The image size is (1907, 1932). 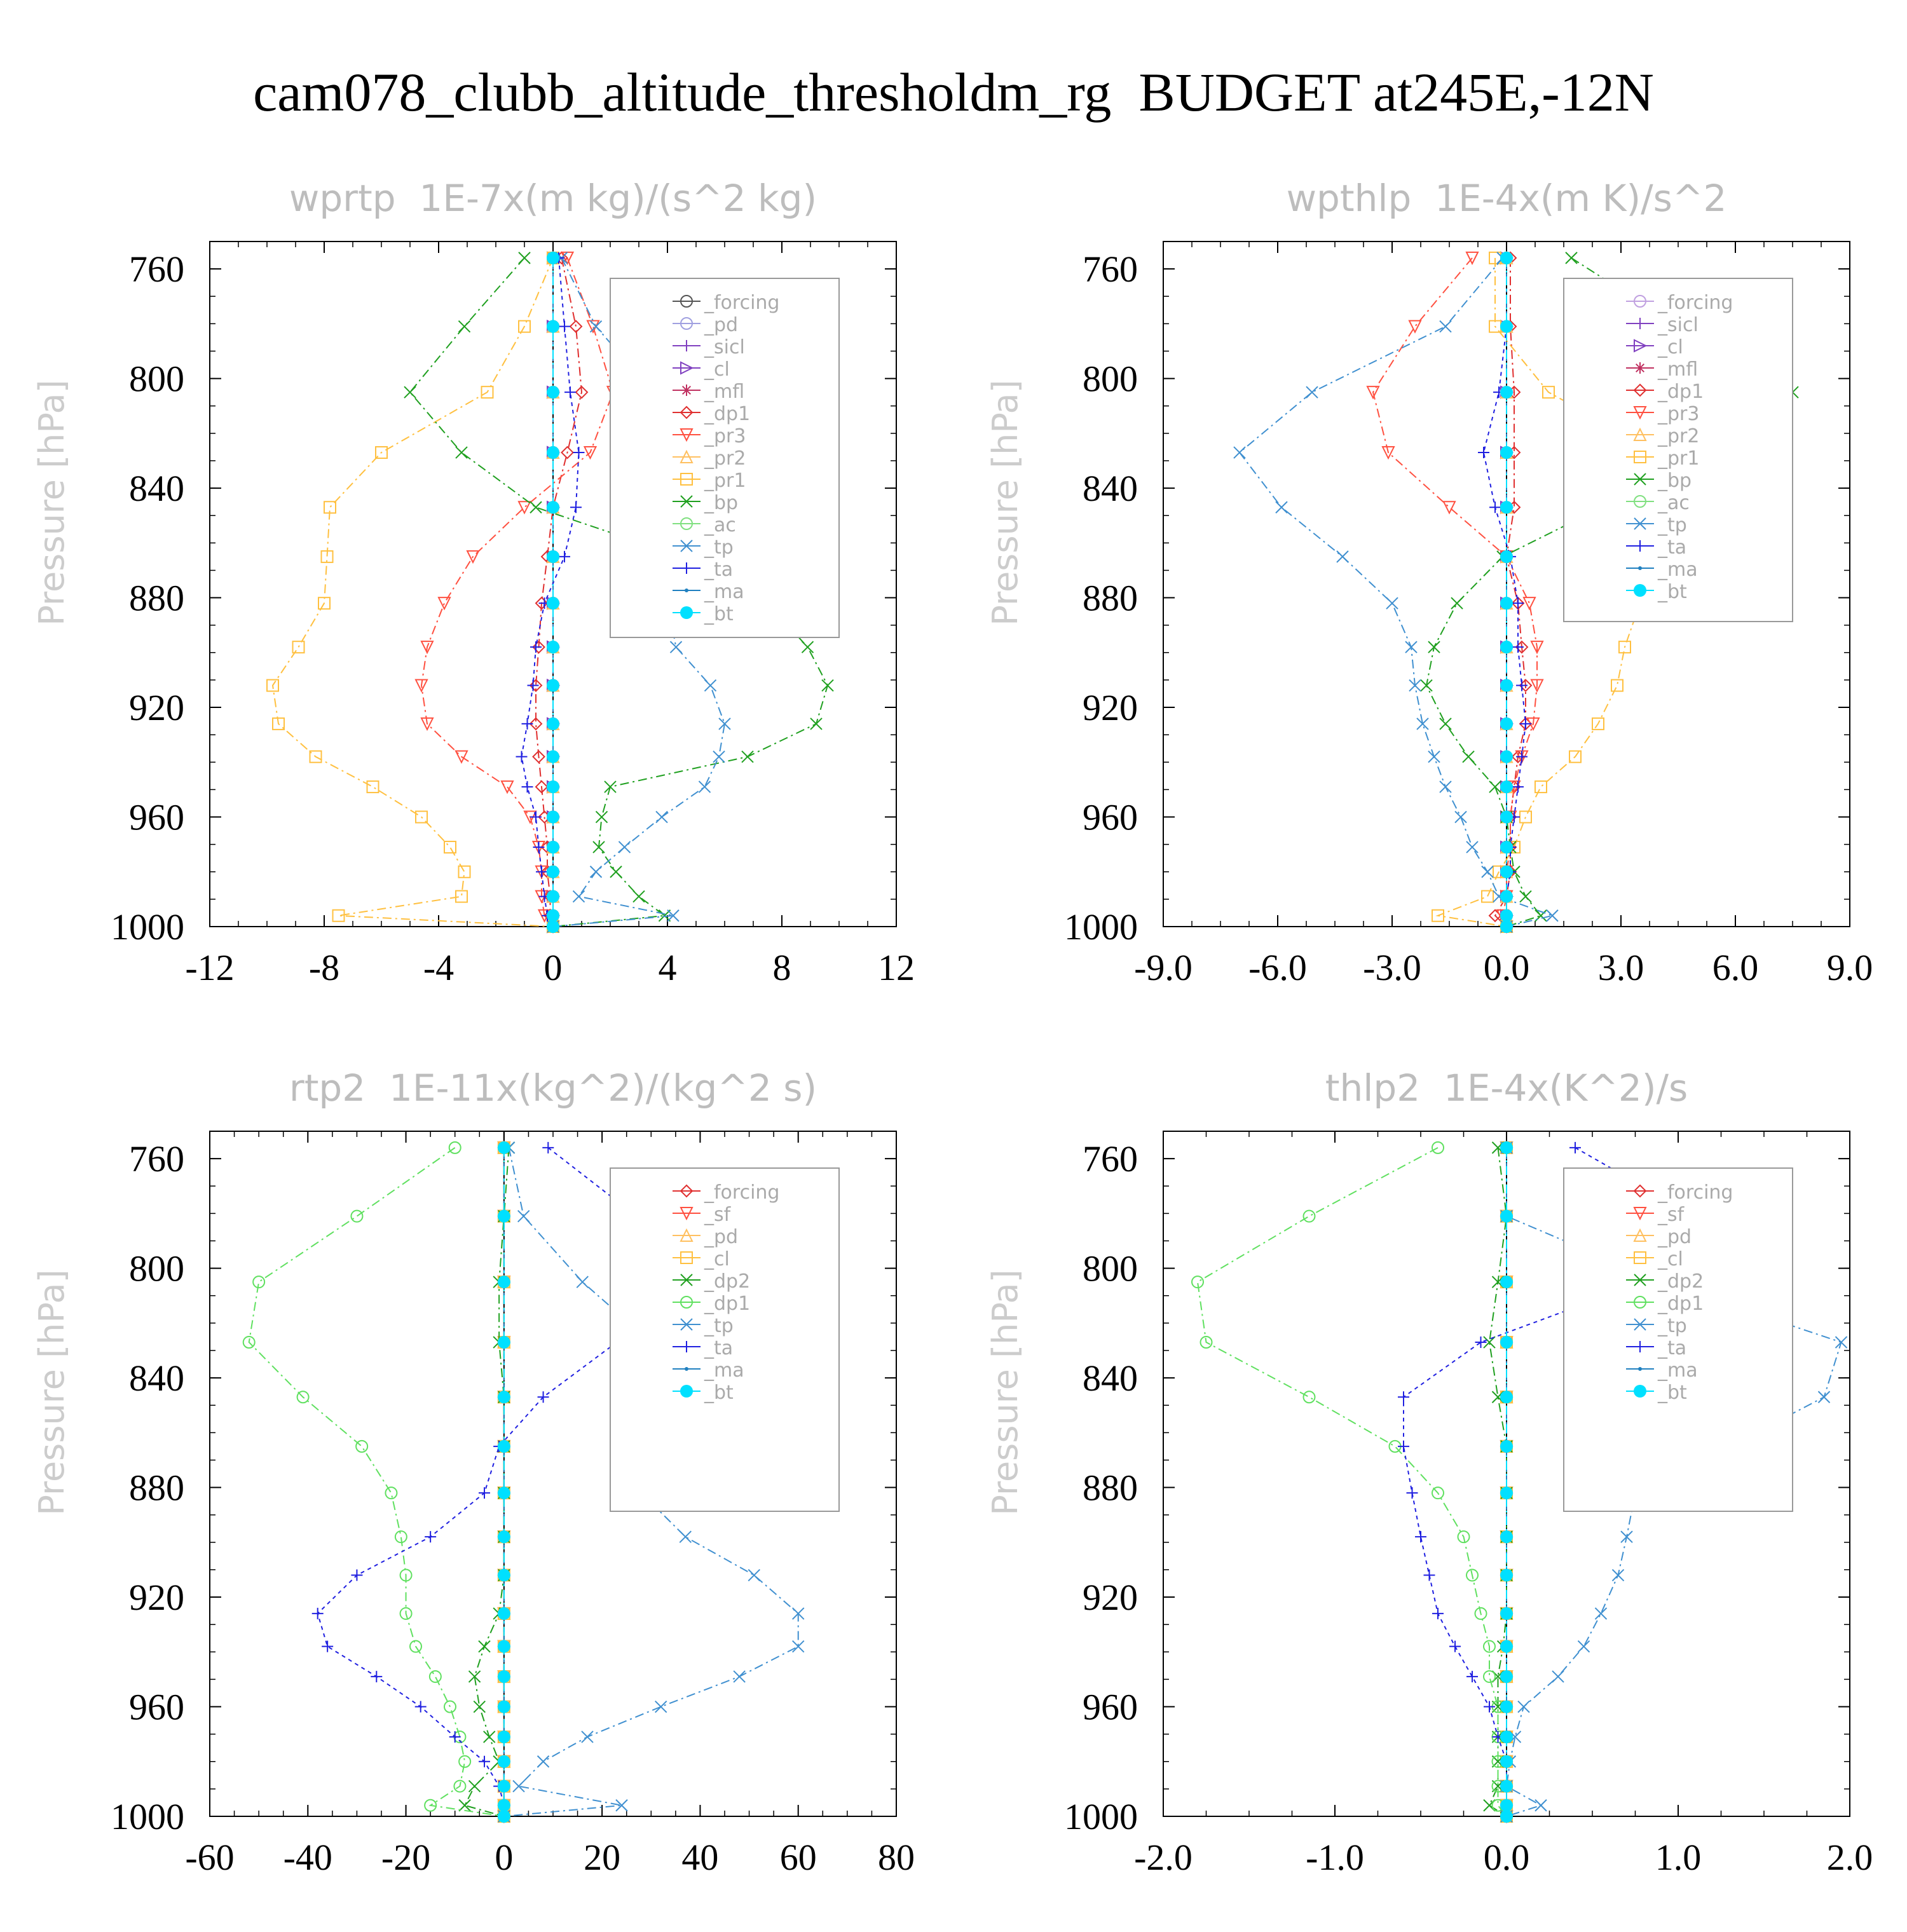 What do you see at coordinates (1677, 1371) in the screenshot?
I see `legend-label: _ma` at bounding box center [1677, 1371].